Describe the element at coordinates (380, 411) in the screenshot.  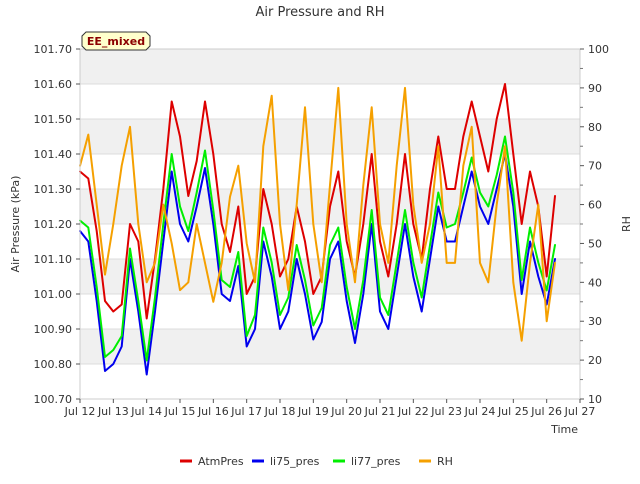
I see `x-tick-label: Jul 21` at that location.